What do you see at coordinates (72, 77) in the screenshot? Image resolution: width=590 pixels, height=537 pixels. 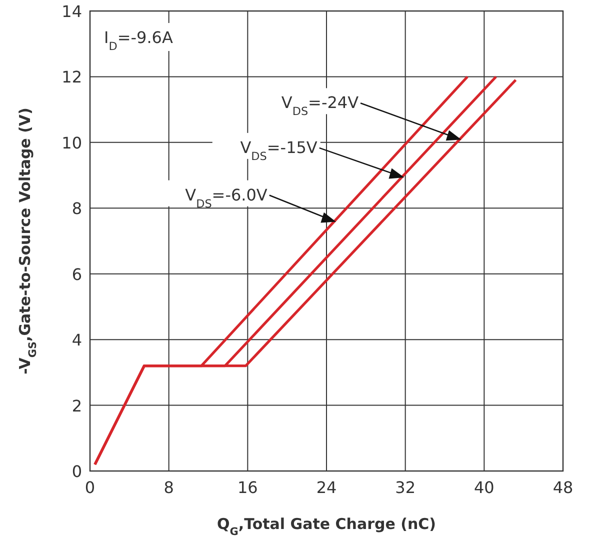 I see `y-tick-label: 12` at bounding box center [72, 77].